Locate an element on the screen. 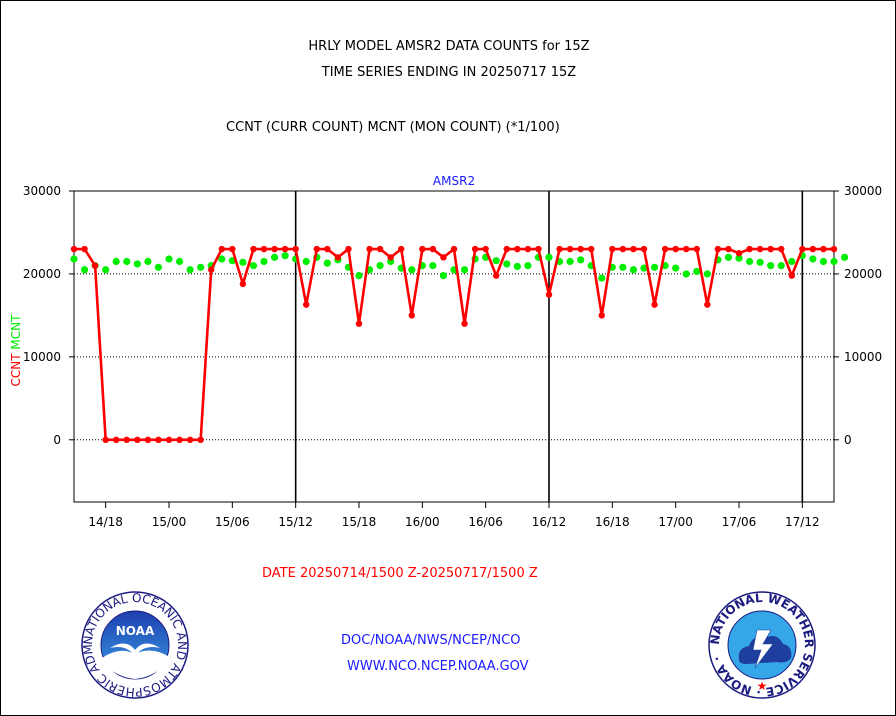 The image size is (896, 716). x-tick-label: 16/18 is located at coordinates (612, 522).